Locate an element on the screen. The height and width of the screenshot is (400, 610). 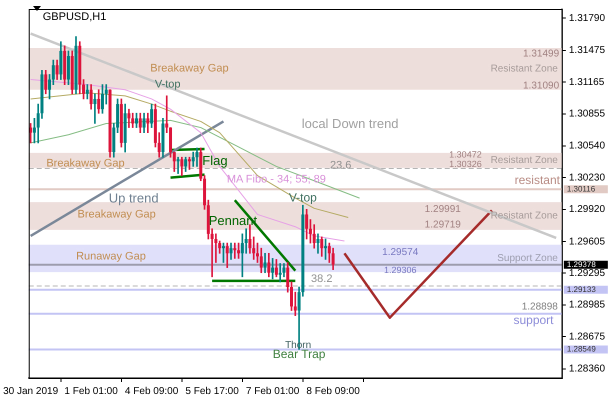
annotation: Flag is located at coordinates (215, 160).